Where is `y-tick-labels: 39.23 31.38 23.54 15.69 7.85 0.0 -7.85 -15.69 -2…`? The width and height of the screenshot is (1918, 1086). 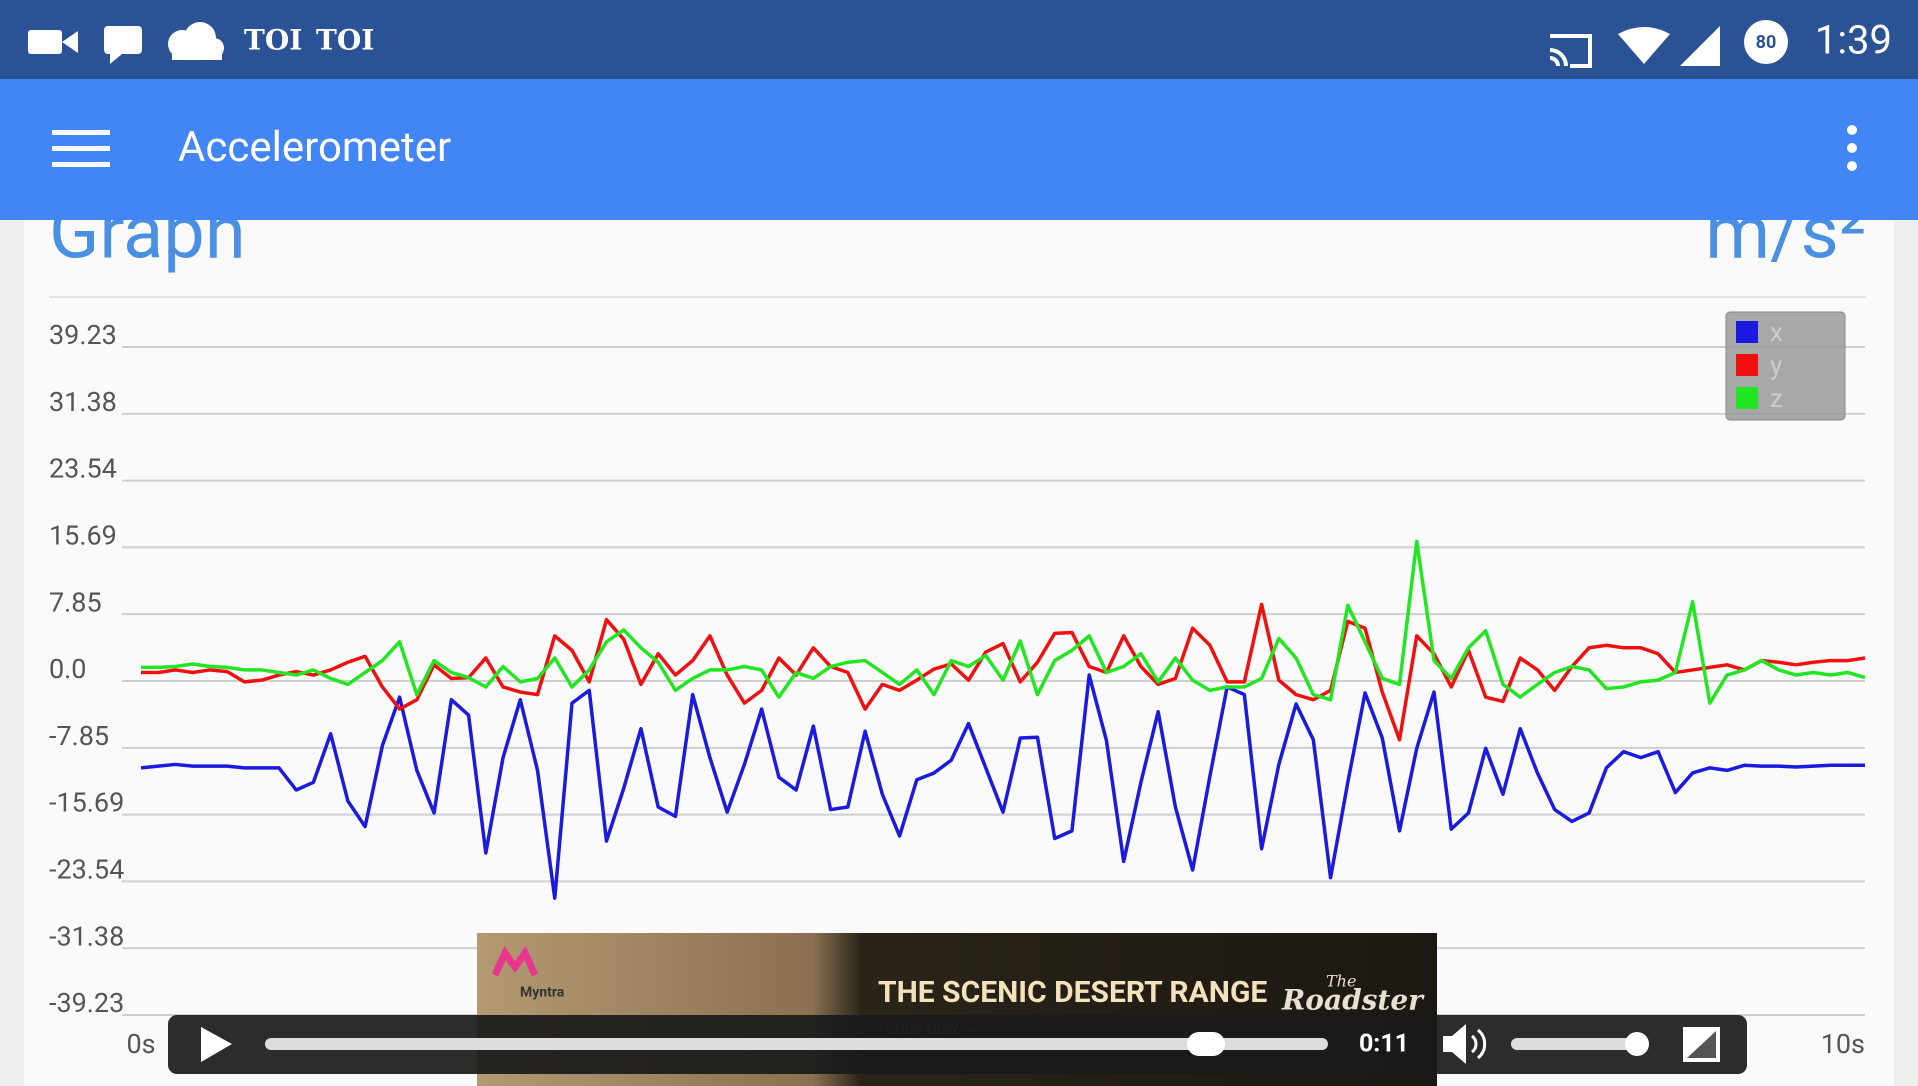 y-tick-labels: 39.23 31.38 23.54 15.69 7.85 0.0 -7.85 -15.69 -2… is located at coordinates (86, 669).